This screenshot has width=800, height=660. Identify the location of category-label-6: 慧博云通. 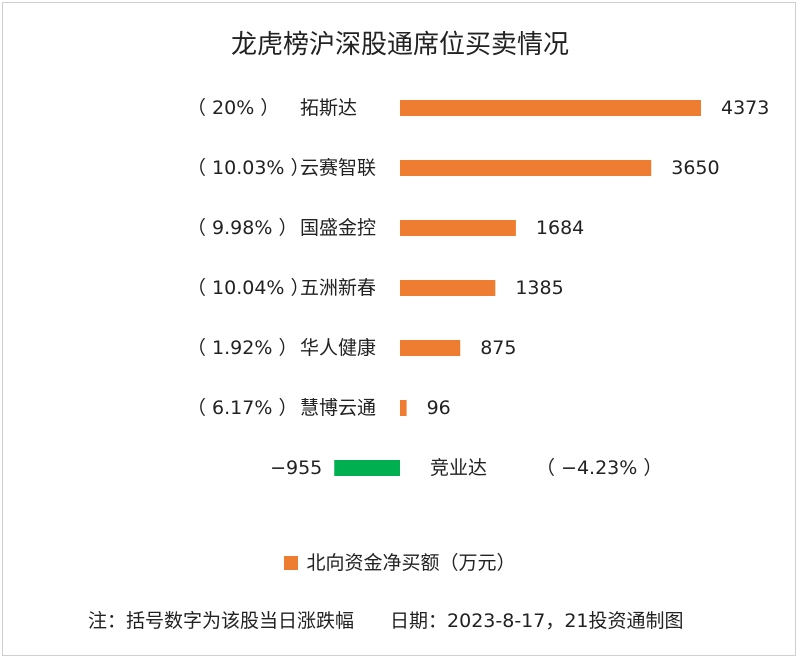
(338, 408).